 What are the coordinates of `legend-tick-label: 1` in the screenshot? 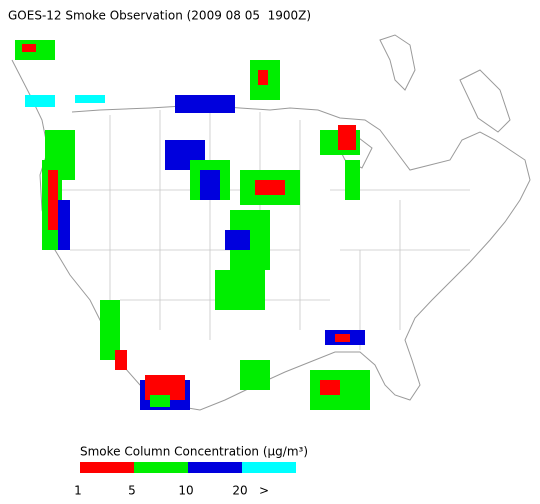 It's located at (78, 491).